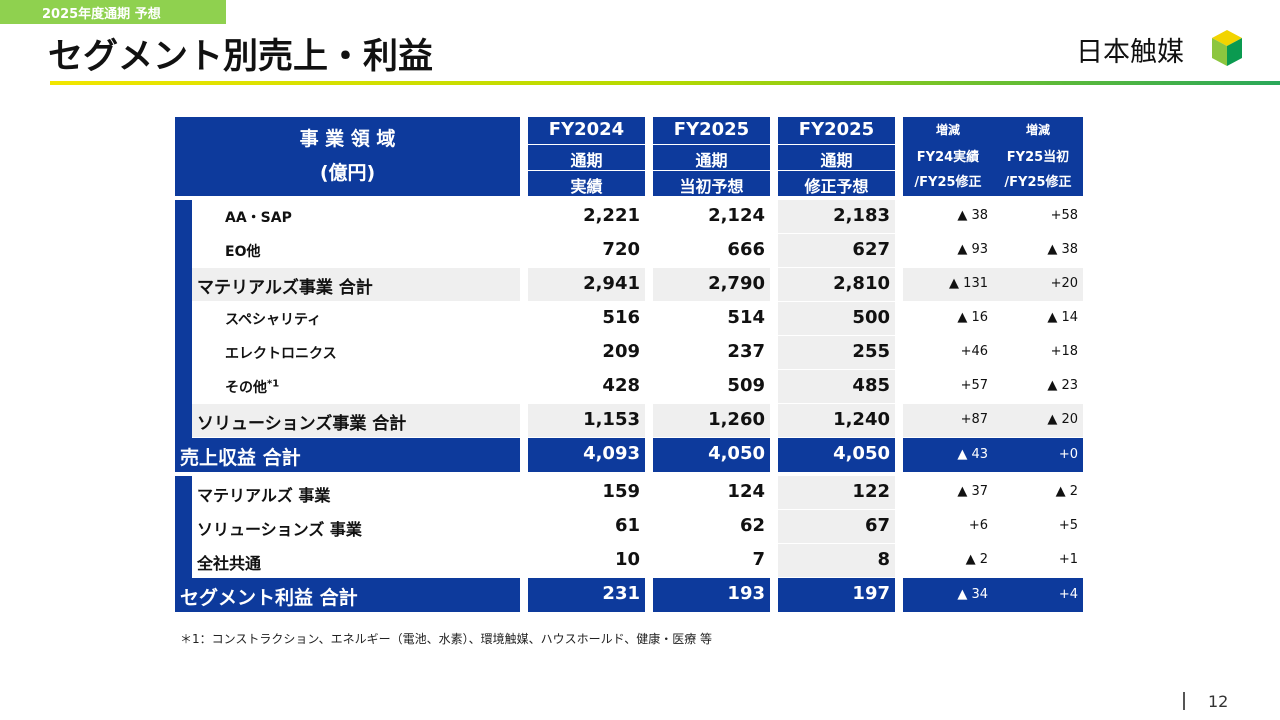  I want to click on value-cell: 516, so click(621, 317).